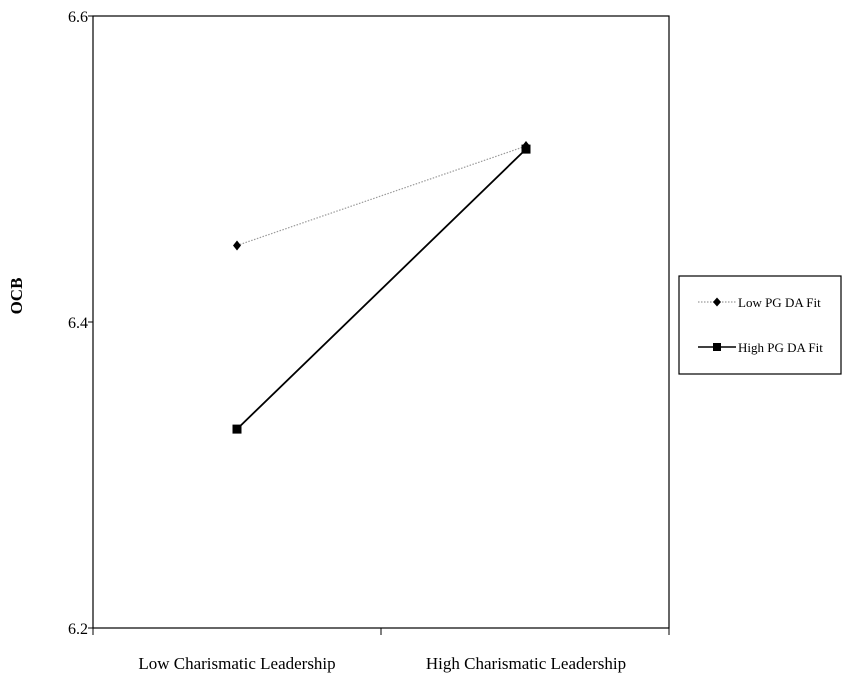  I want to click on legend-label-high-fit: High PG DA Fit, so click(780, 347).